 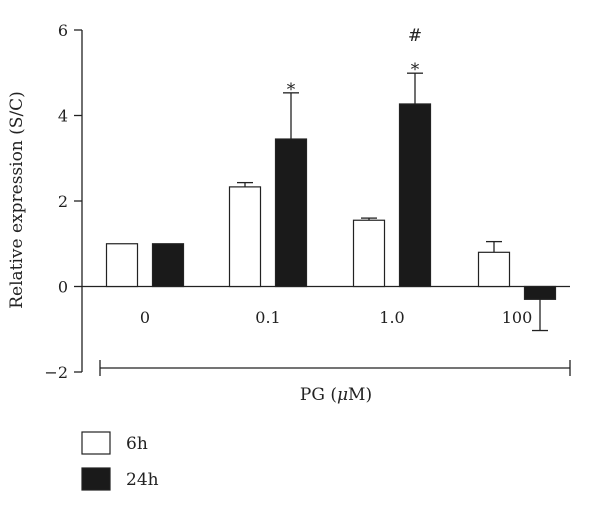 What do you see at coordinates (267, 317) in the screenshot?
I see `x-tick-label-1: 0.1` at bounding box center [267, 317].